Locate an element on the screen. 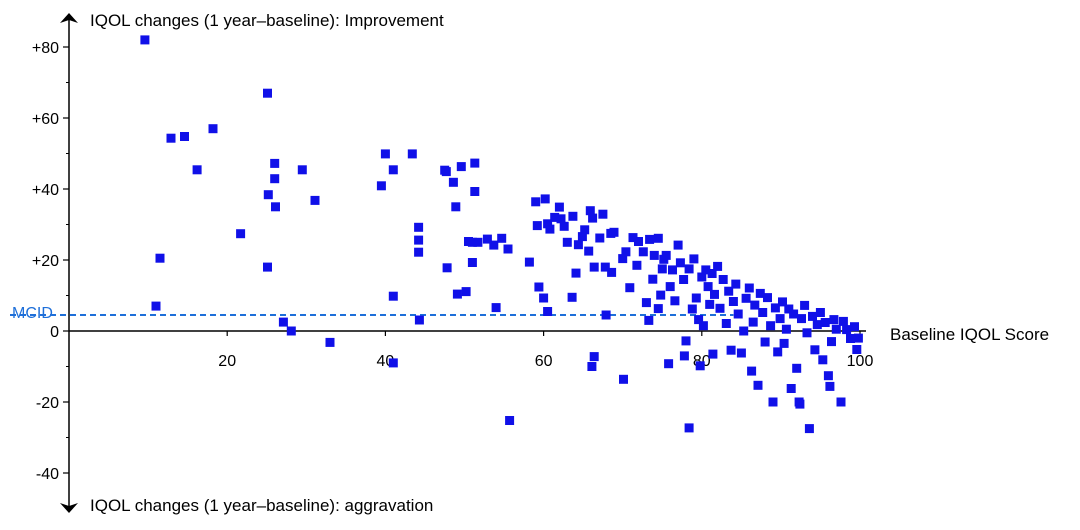 The width and height of the screenshot is (1080, 530). y-tick-label: -20 is located at coordinates (47, 403).